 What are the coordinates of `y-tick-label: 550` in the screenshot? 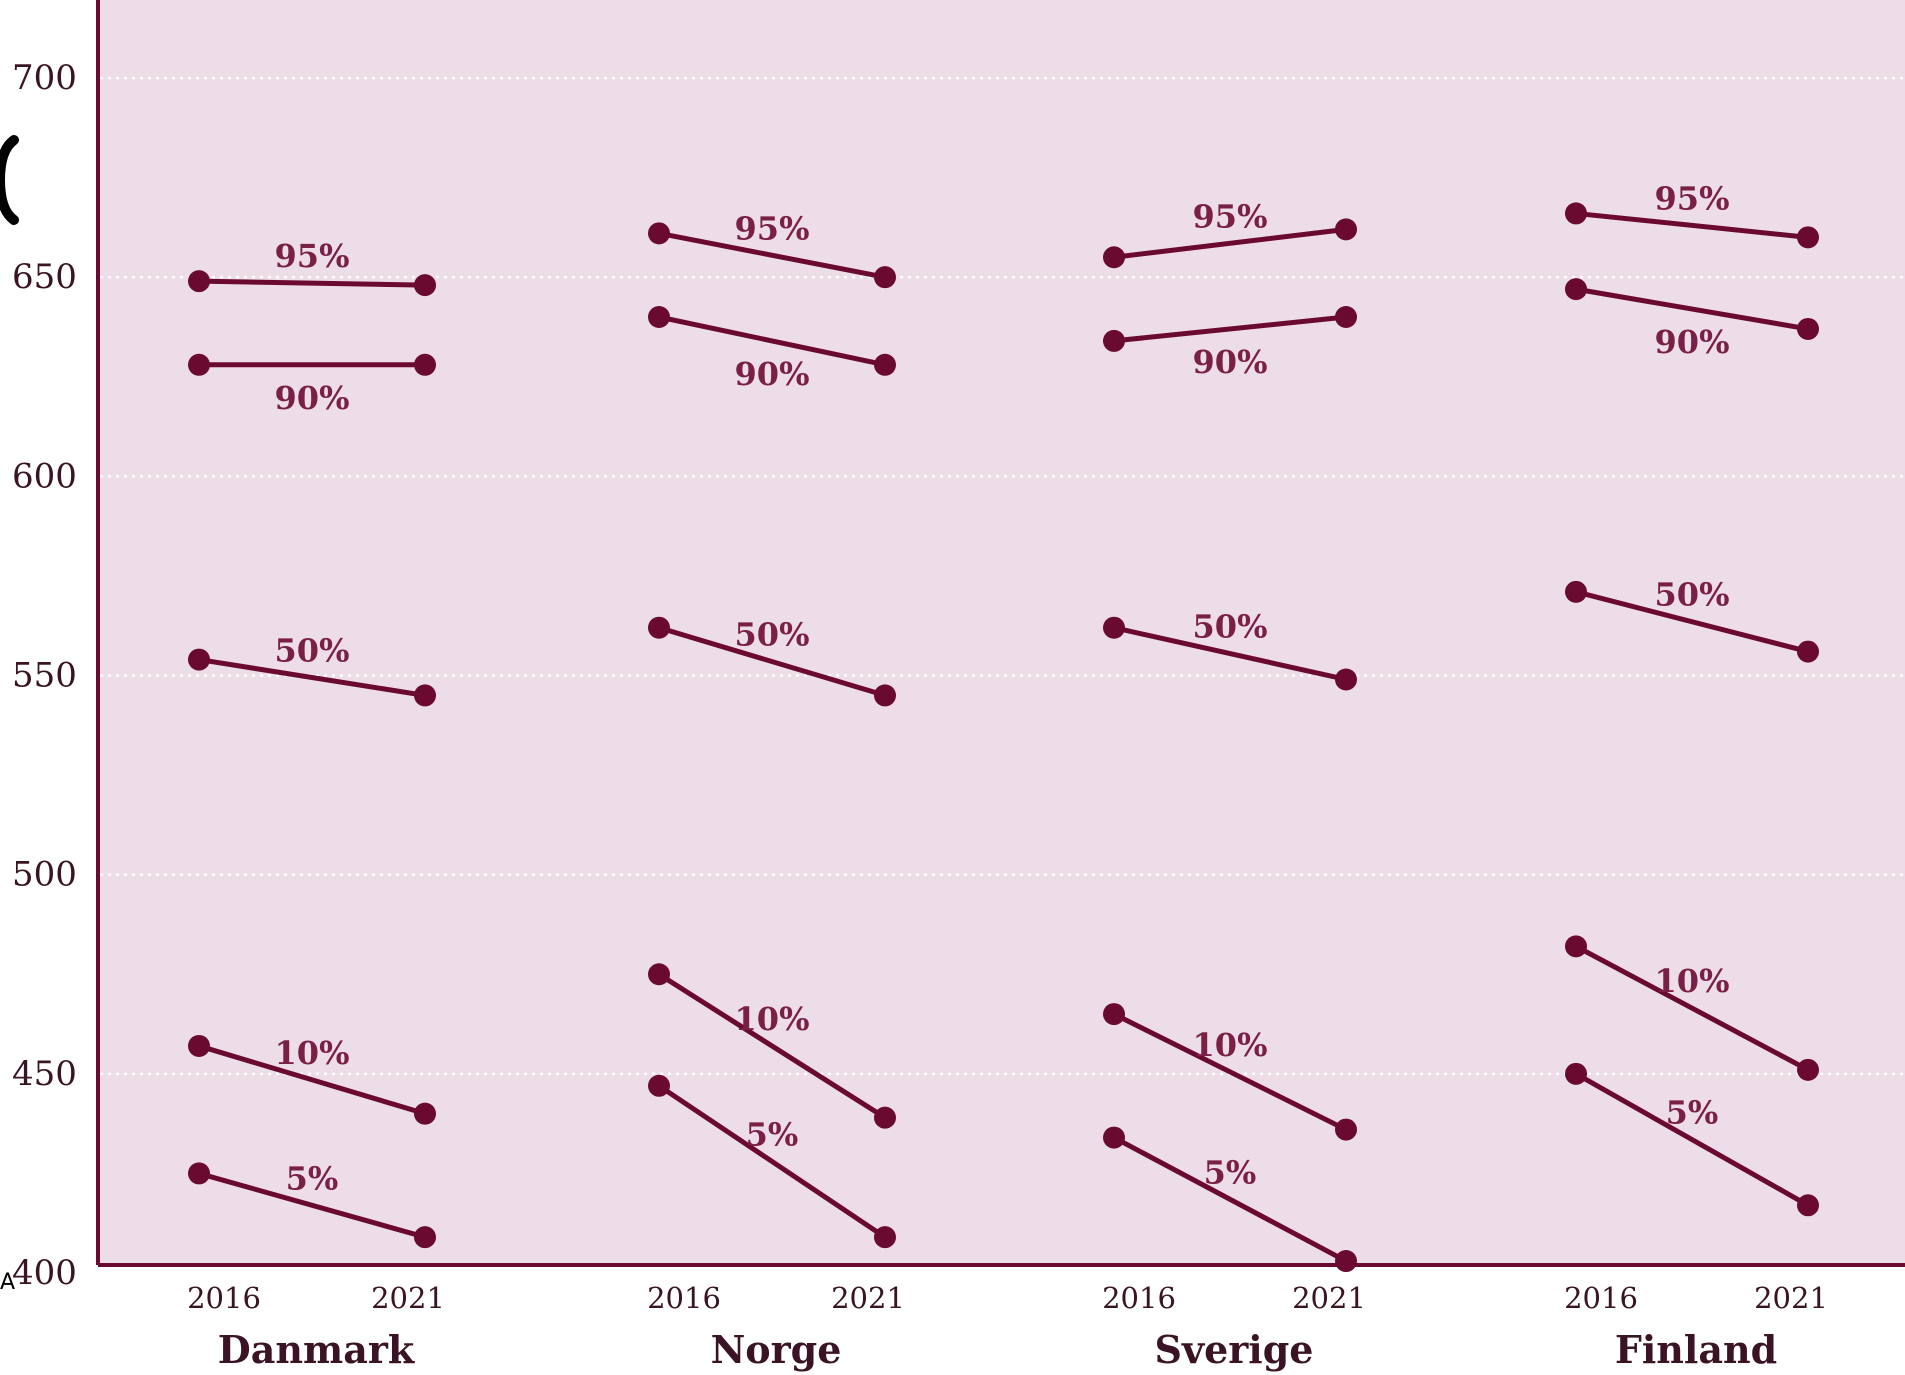 It's located at (44, 676).